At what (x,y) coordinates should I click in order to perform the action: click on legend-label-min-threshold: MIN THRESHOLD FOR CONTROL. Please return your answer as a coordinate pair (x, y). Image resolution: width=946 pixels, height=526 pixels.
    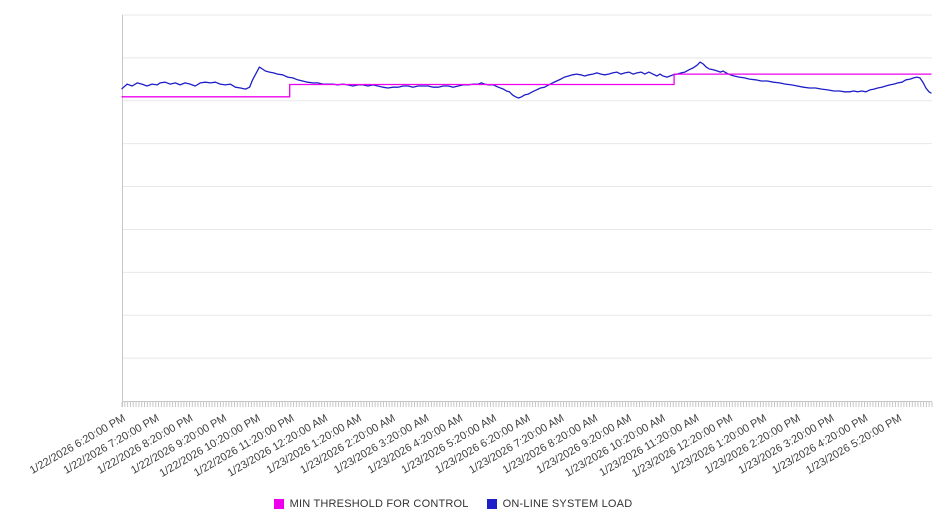
    Looking at the image, I should click on (379, 504).